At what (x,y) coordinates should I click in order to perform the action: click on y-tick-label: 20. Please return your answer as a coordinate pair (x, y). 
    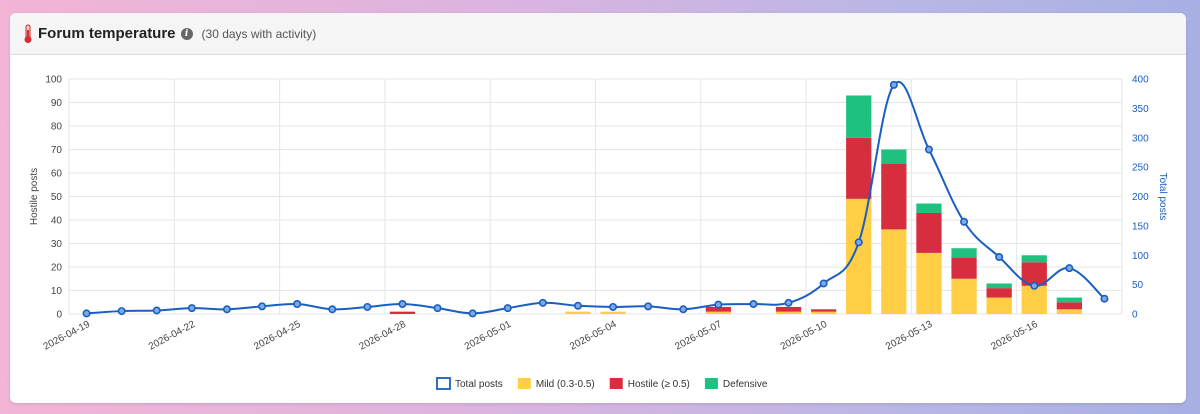
    Looking at the image, I should click on (57, 268).